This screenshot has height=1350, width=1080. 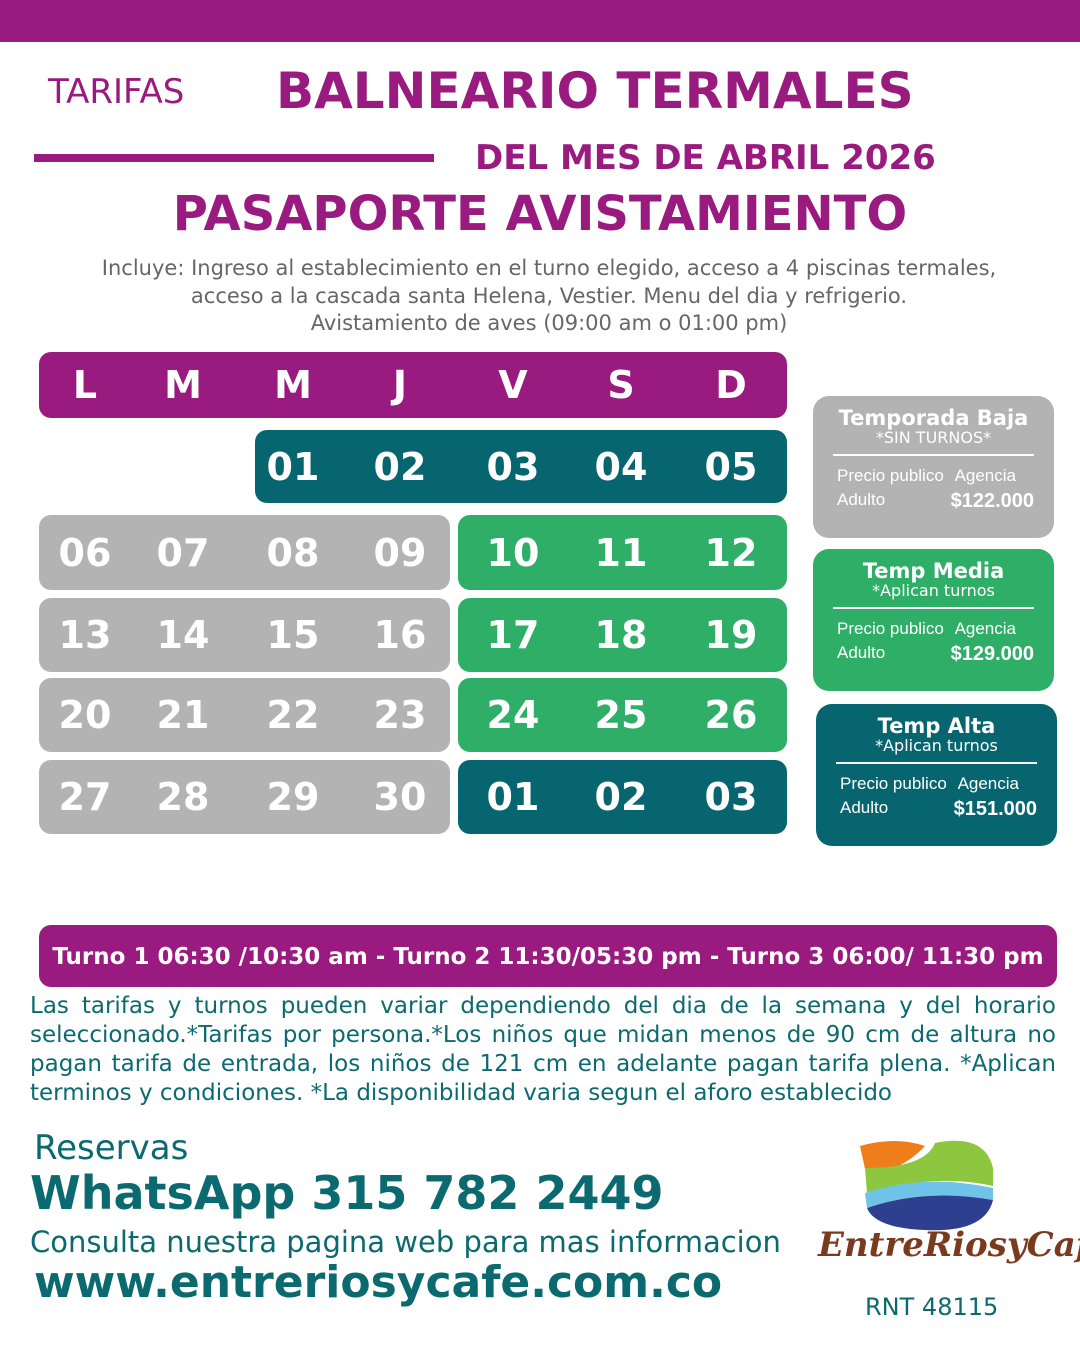 What do you see at coordinates (621, 385) in the screenshot?
I see `weekday-label: S` at bounding box center [621, 385].